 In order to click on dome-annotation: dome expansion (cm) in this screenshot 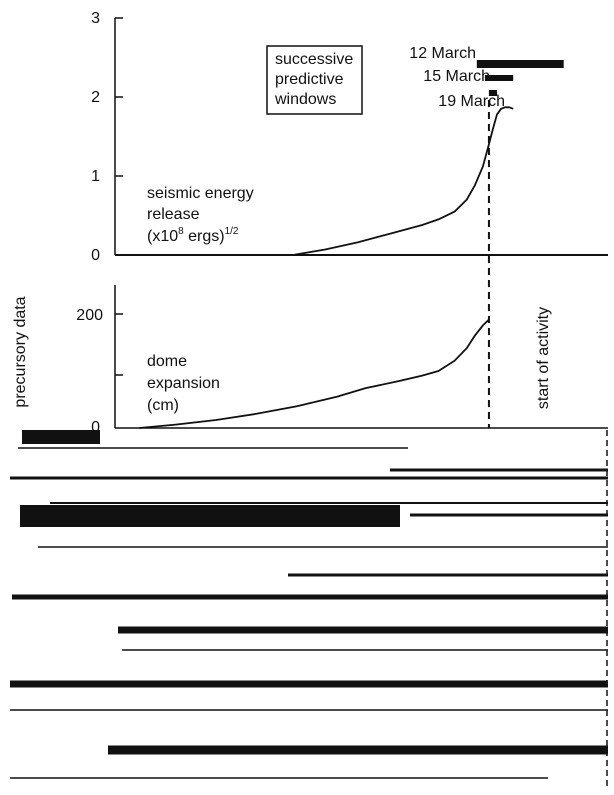, I will do `click(183, 383)`.